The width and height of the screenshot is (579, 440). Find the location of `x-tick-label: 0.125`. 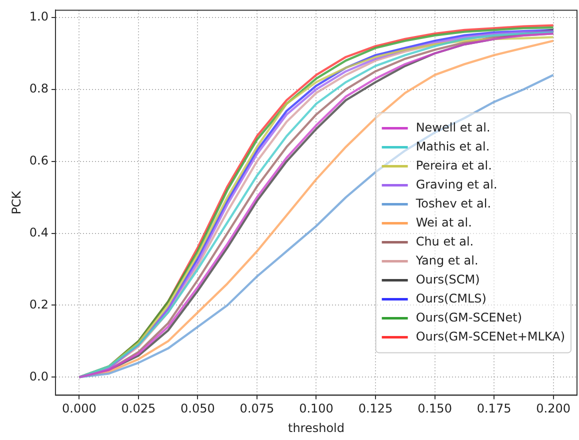

x-tick-label: 0.125 is located at coordinates (375, 409).